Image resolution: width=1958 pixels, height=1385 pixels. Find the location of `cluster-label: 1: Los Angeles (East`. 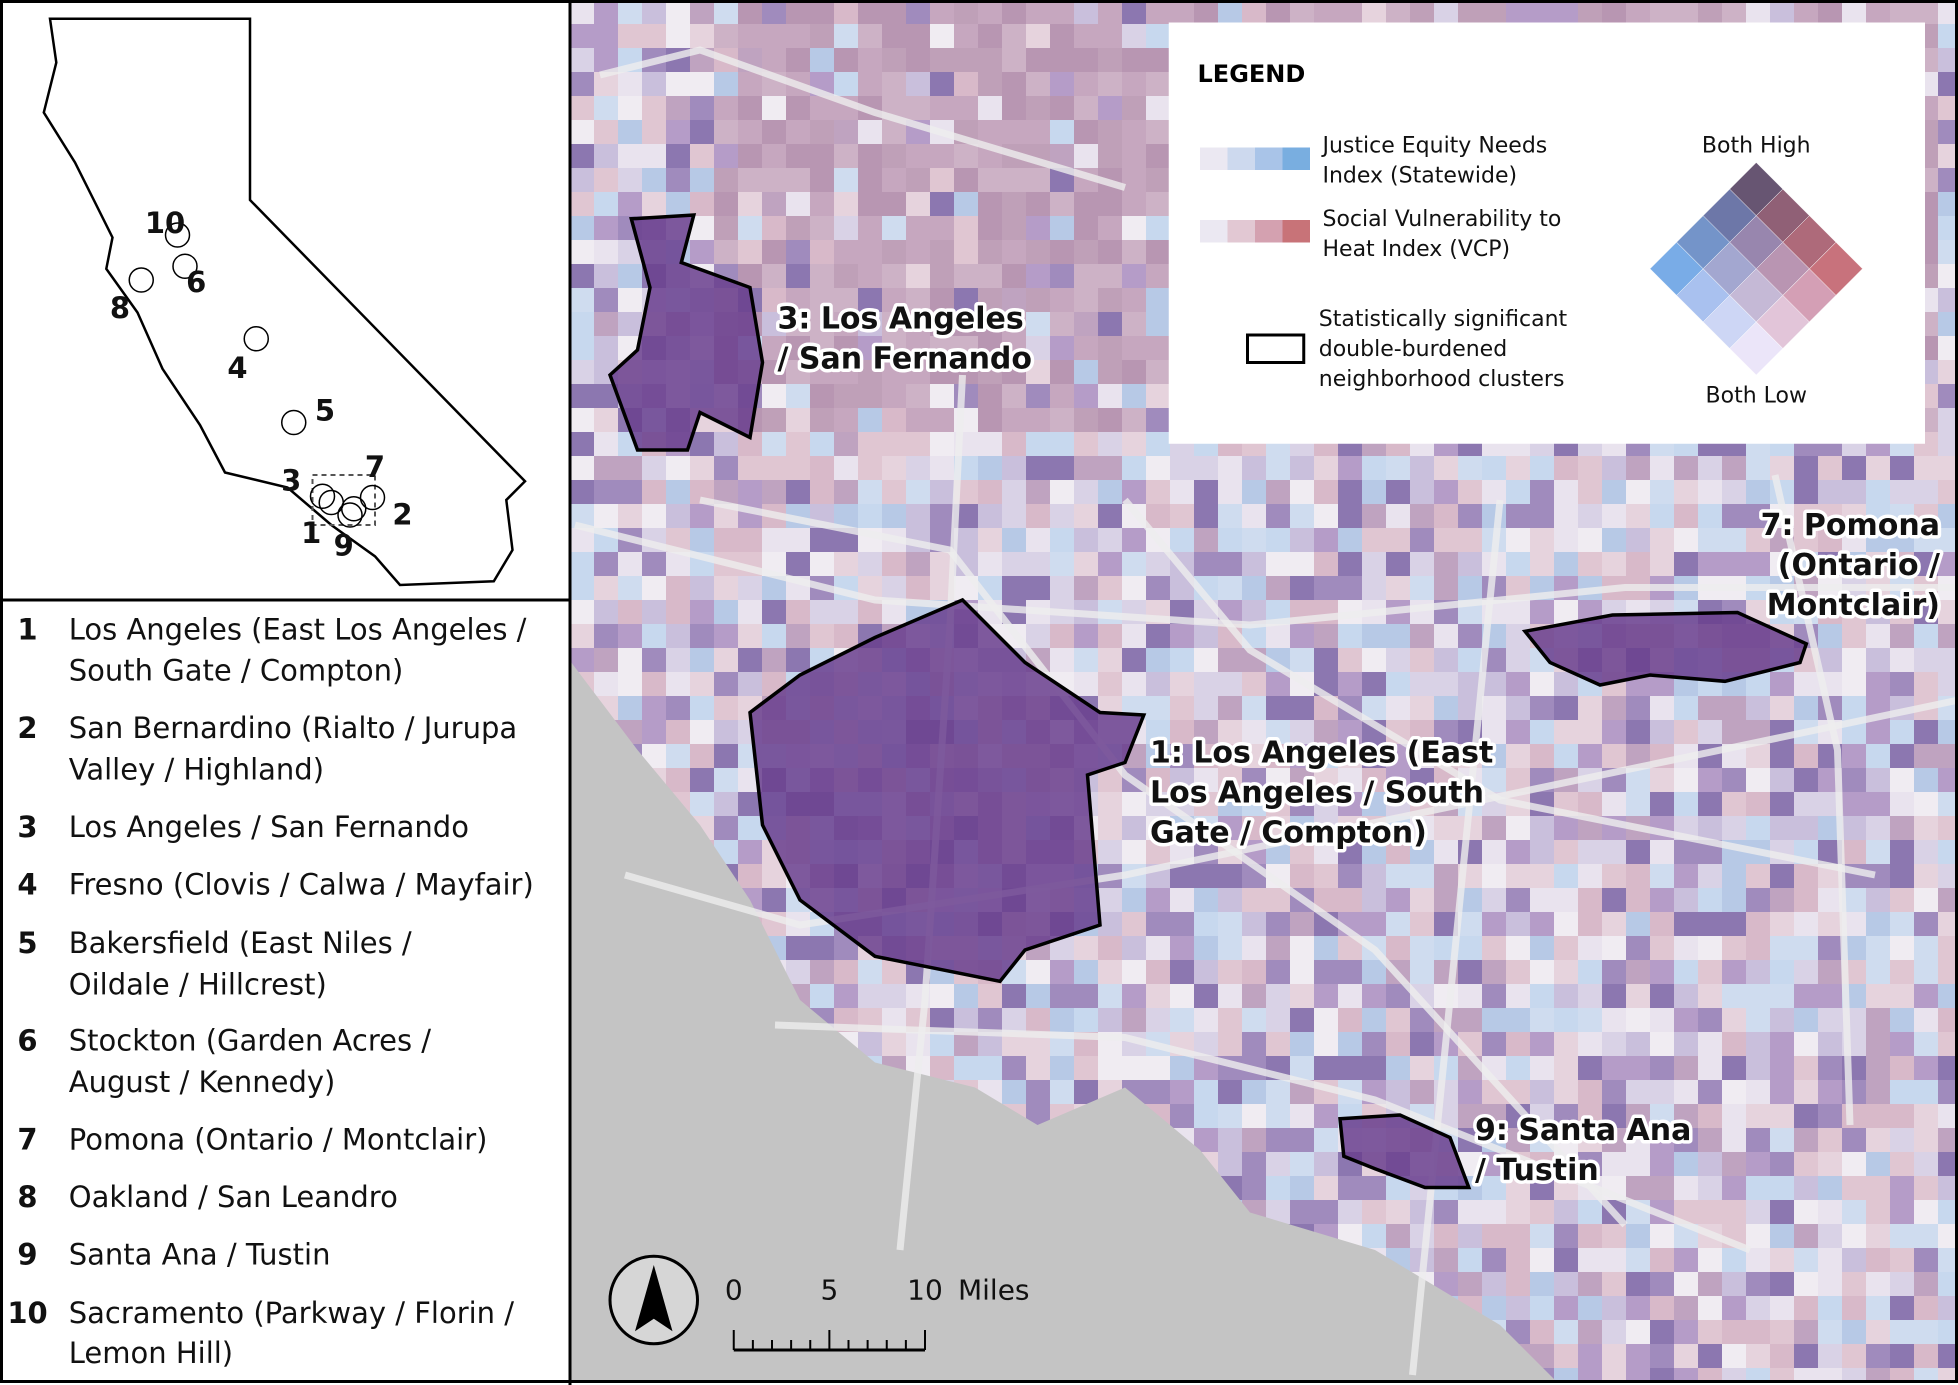

cluster-label: 1: Los Angeles (East is located at coordinates (1321, 752).